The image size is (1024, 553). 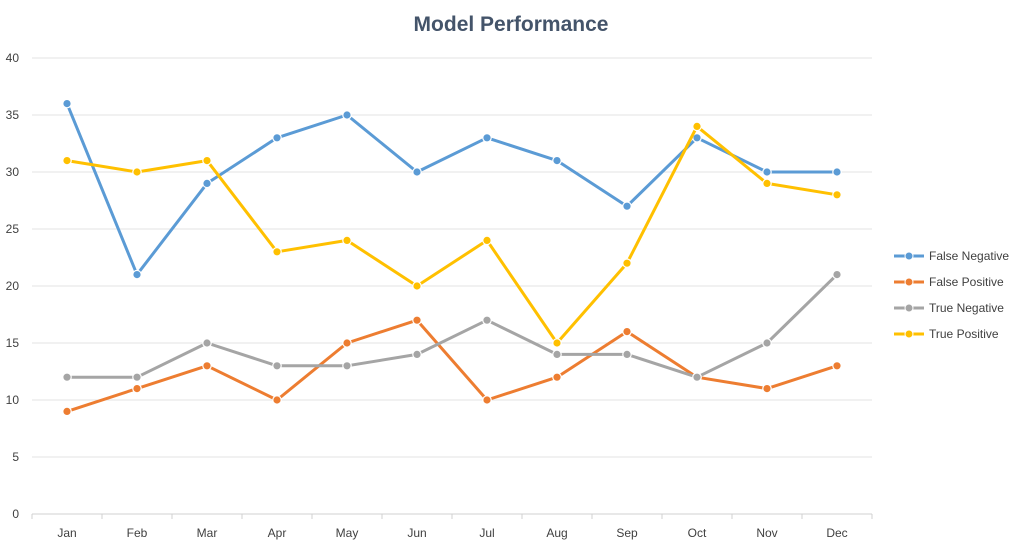 What do you see at coordinates (137, 533) in the screenshot?
I see `x-tick-label: Feb` at bounding box center [137, 533].